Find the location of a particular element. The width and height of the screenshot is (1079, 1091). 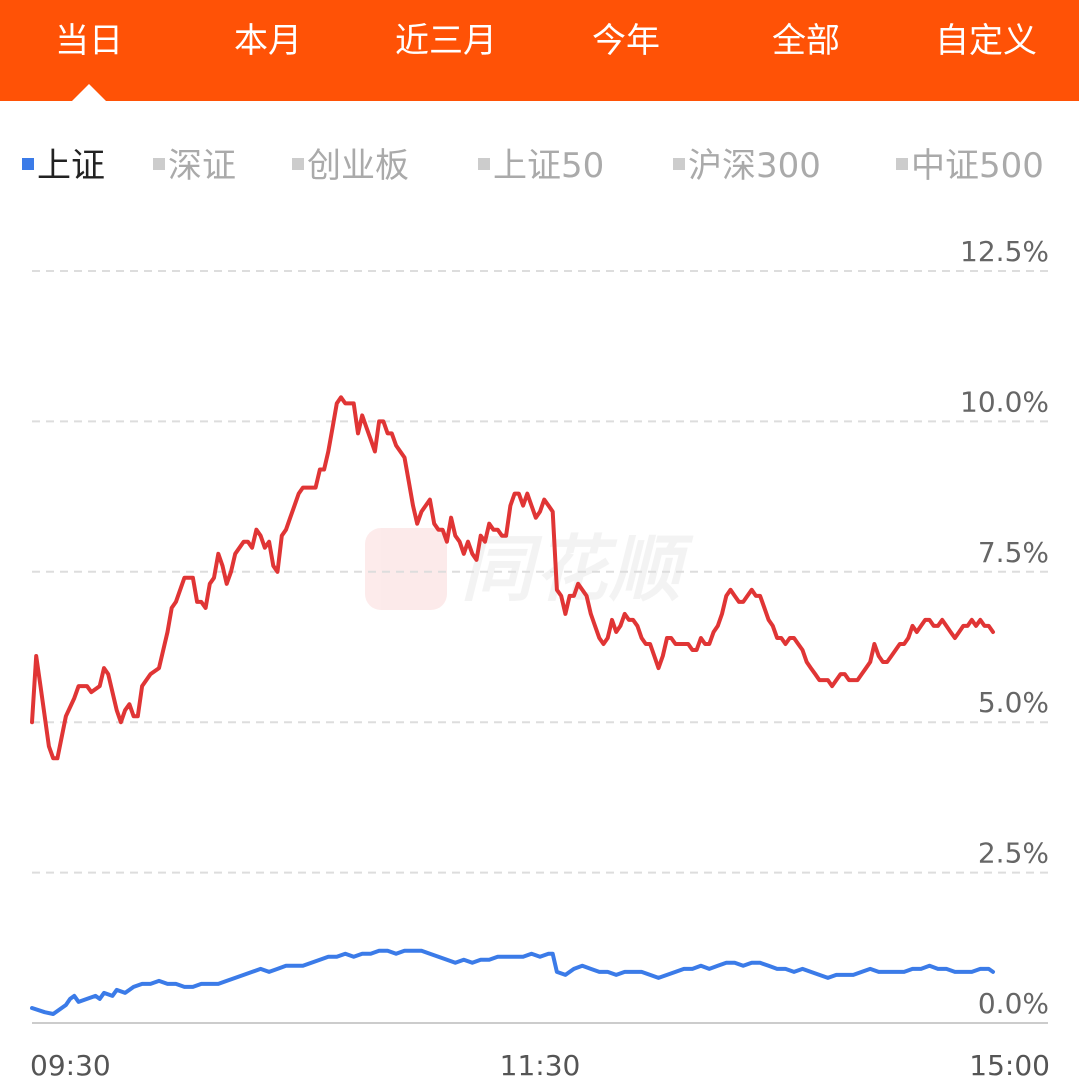

index-legend: 上证 深证 创业板 上证50 沪深300 中证500 is located at coordinates (539, 166).